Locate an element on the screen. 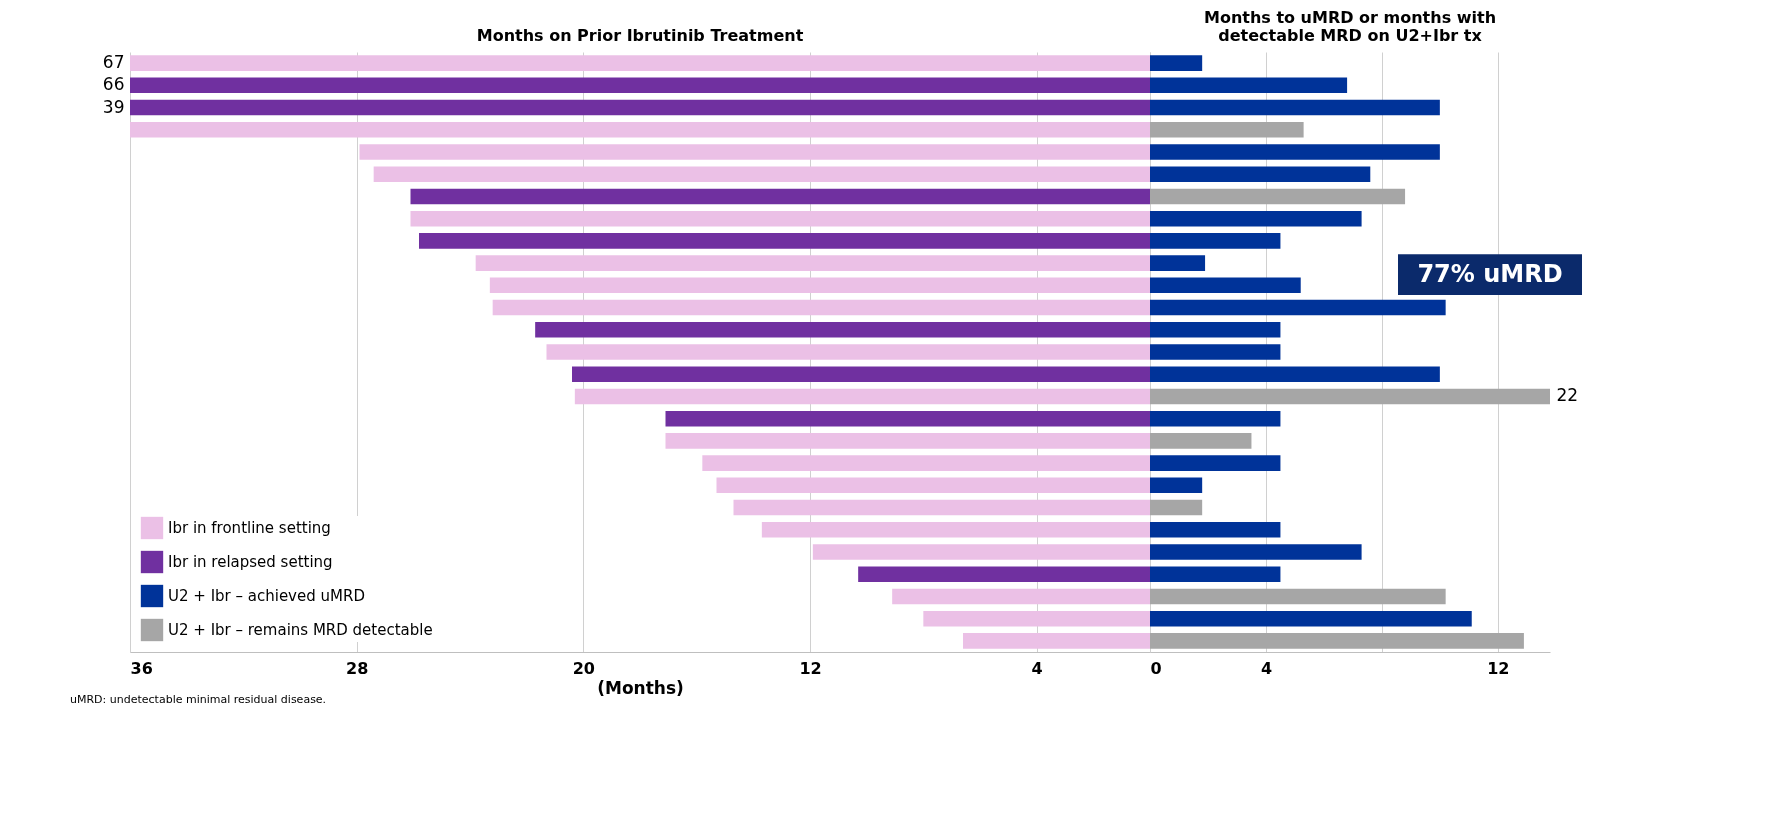  x-tick-label: 36 is located at coordinates (141, 668).